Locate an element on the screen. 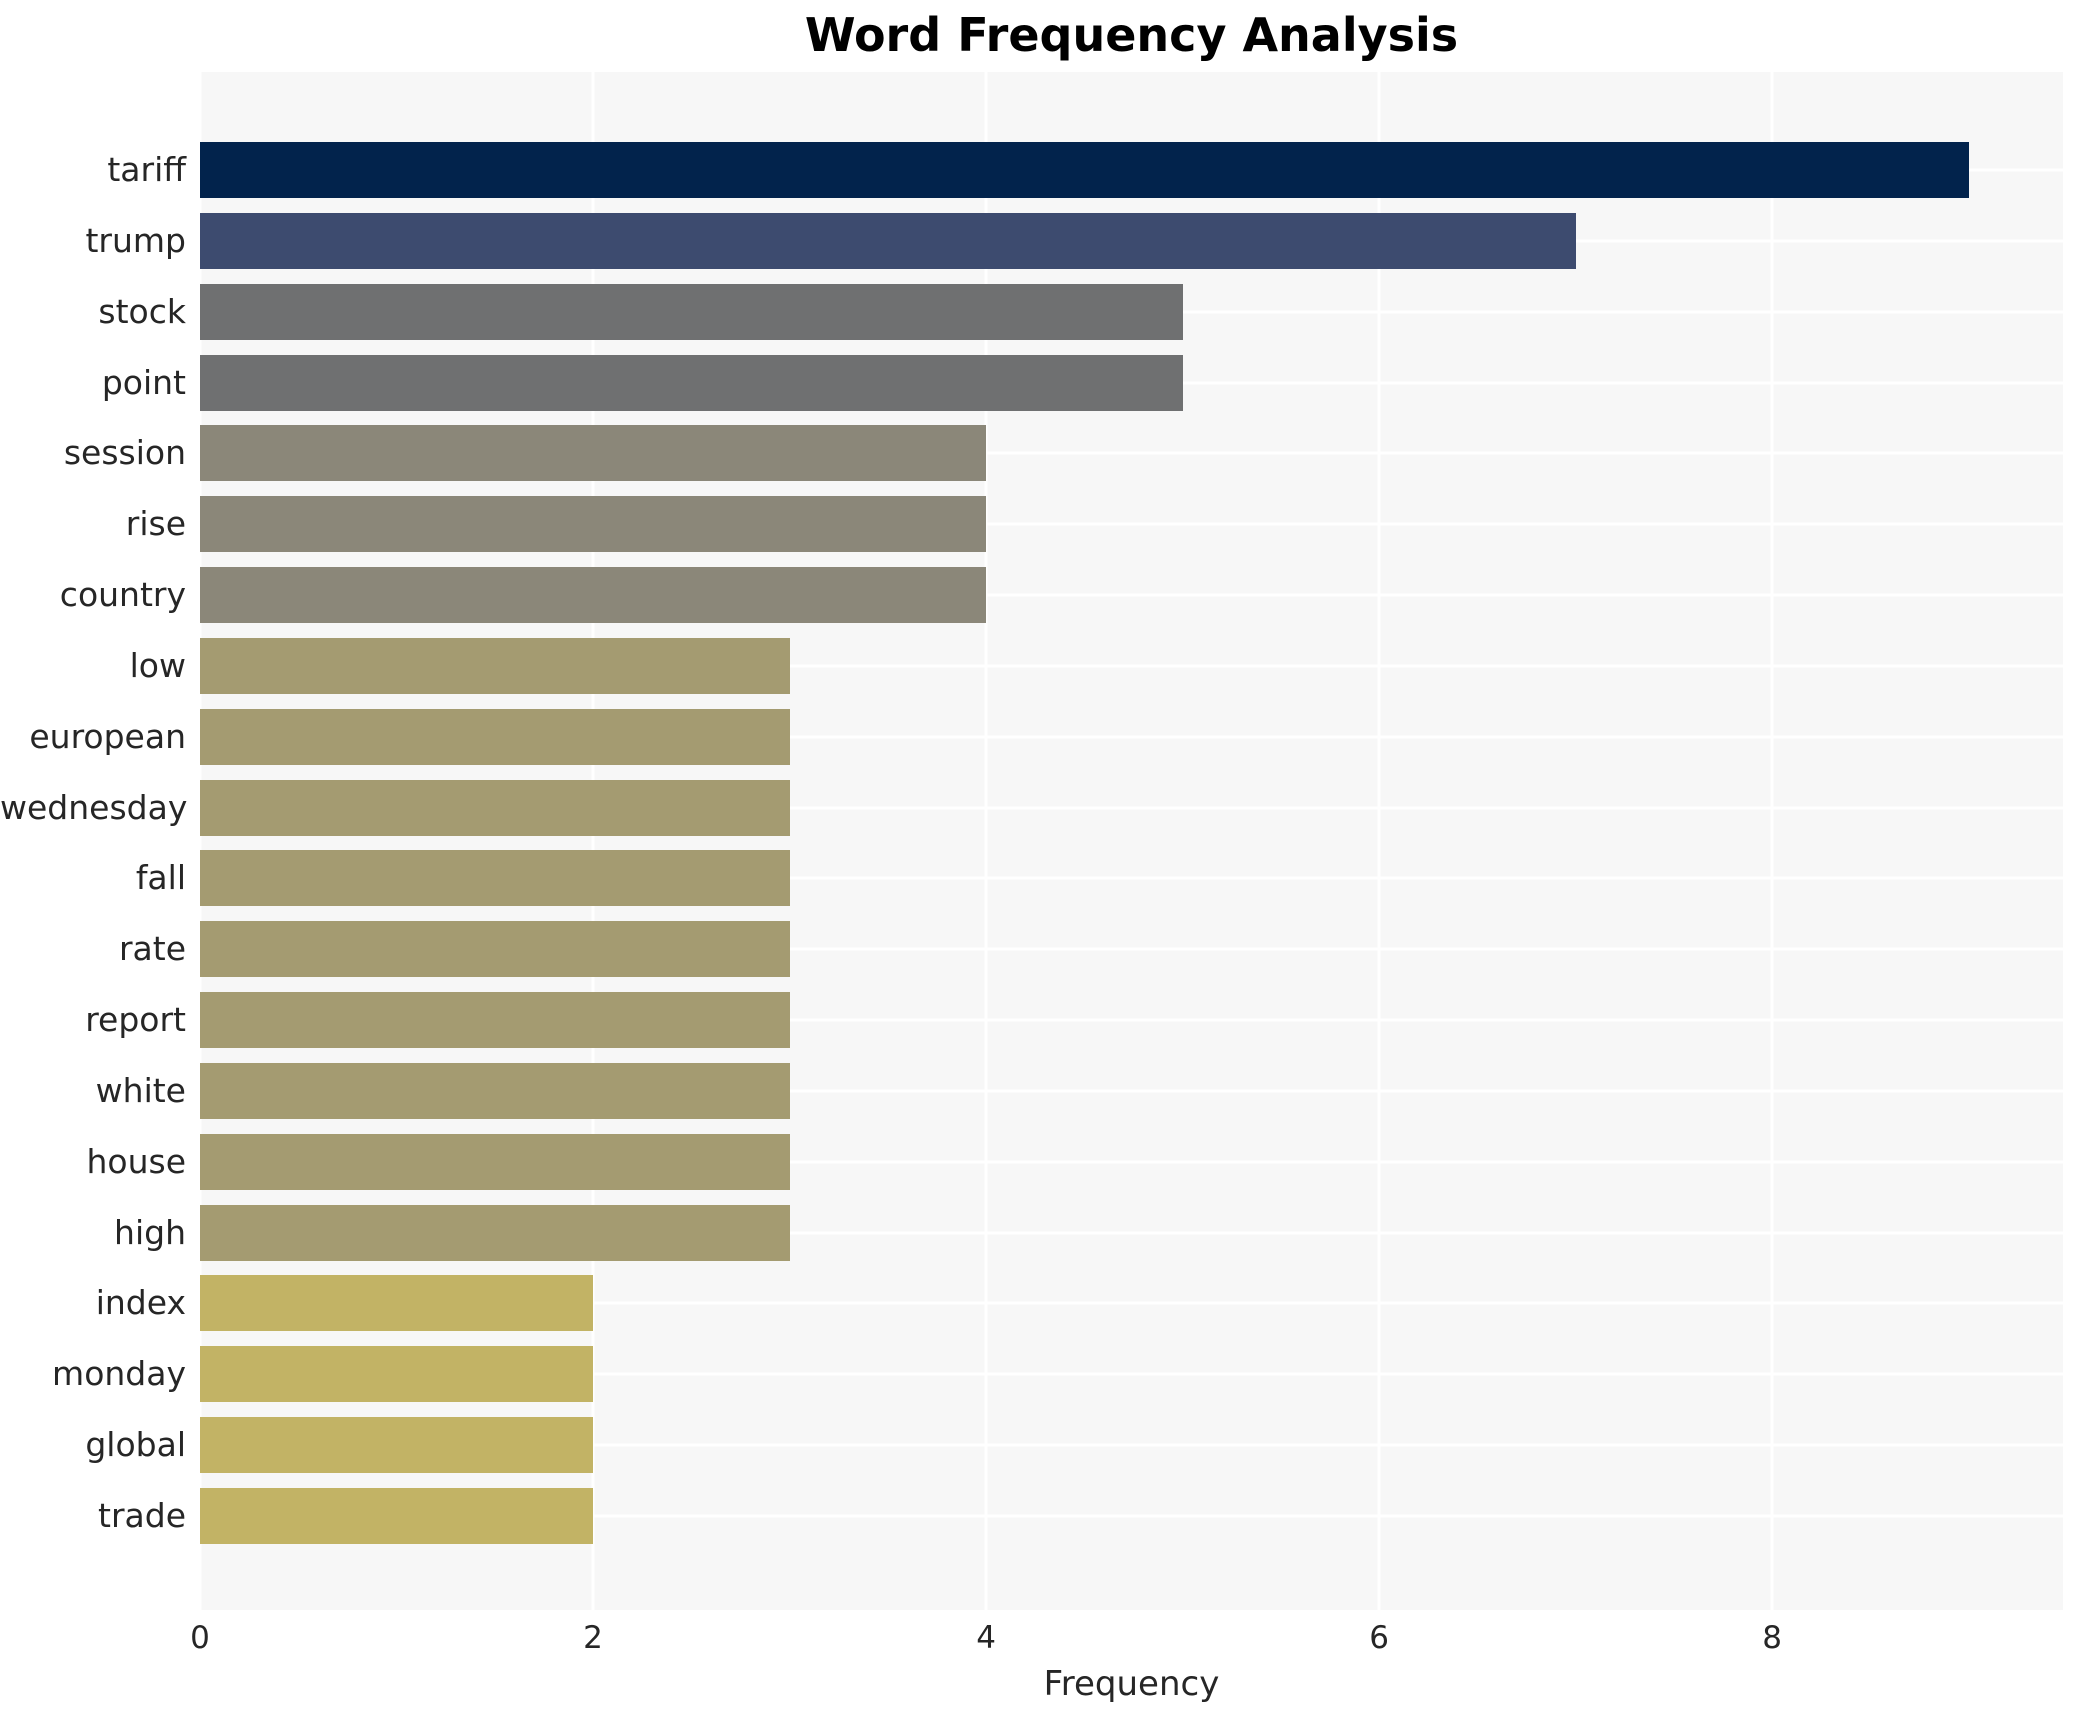 The height and width of the screenshot is (1710, 2078). bar-report is located at coordinates (495, 1020).